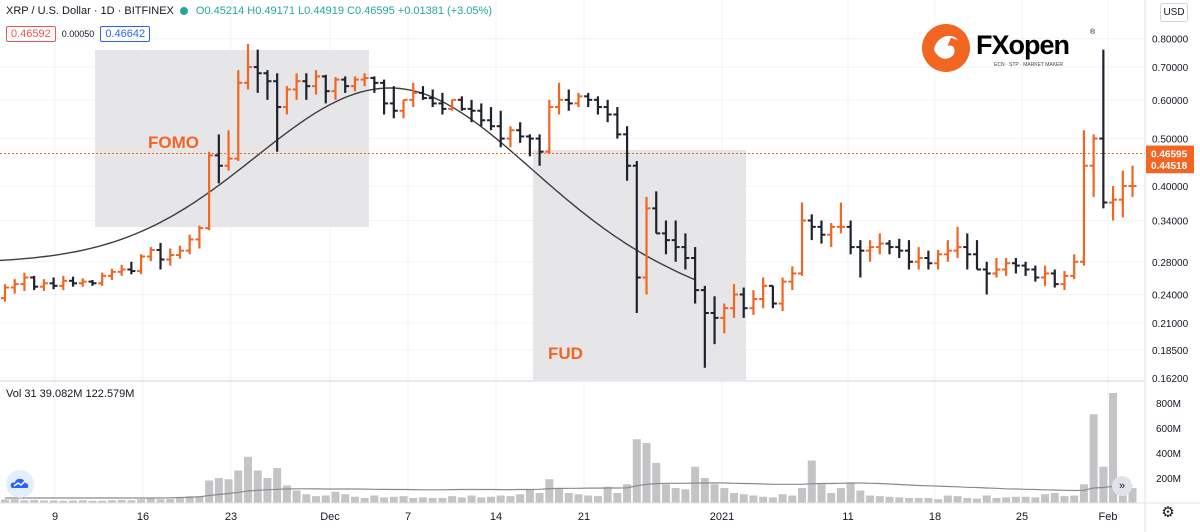 This screenshot has width=1200, height=532. What do you see at coordinates (1170, 140) in the screenshot?
I see `price-tick-label: 0.50000` at bounding box center [1170, 140].